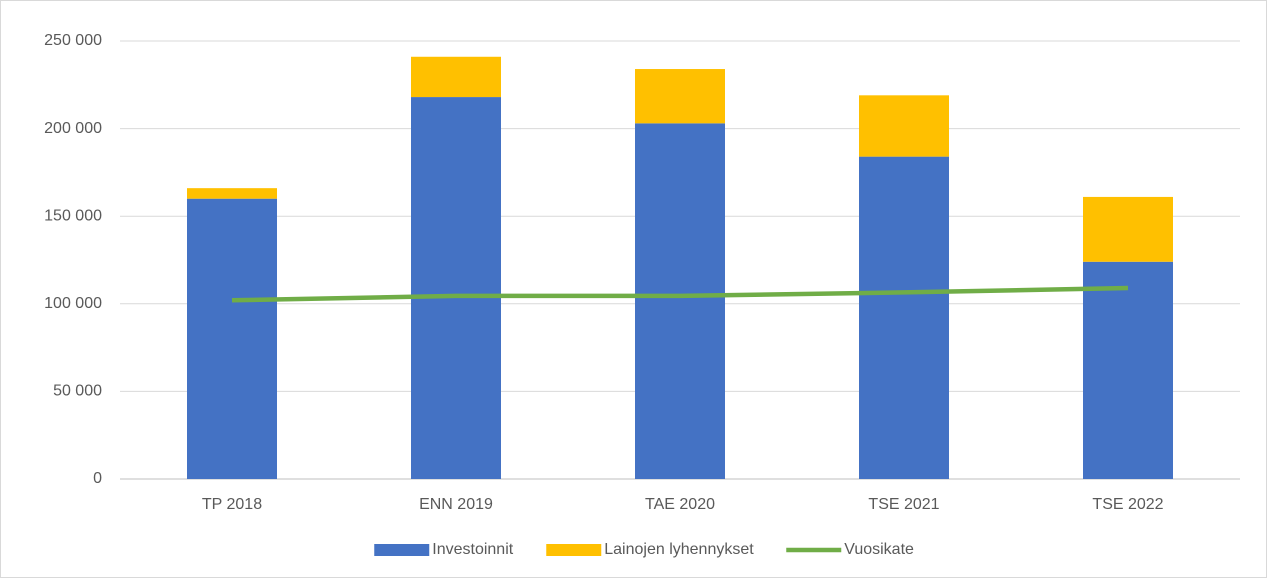 This screenshot has width=1267, height=583. Describe the element at coordinates (472, 549) in the screenshot. I see `legend-label: Investoinnit` at that location.